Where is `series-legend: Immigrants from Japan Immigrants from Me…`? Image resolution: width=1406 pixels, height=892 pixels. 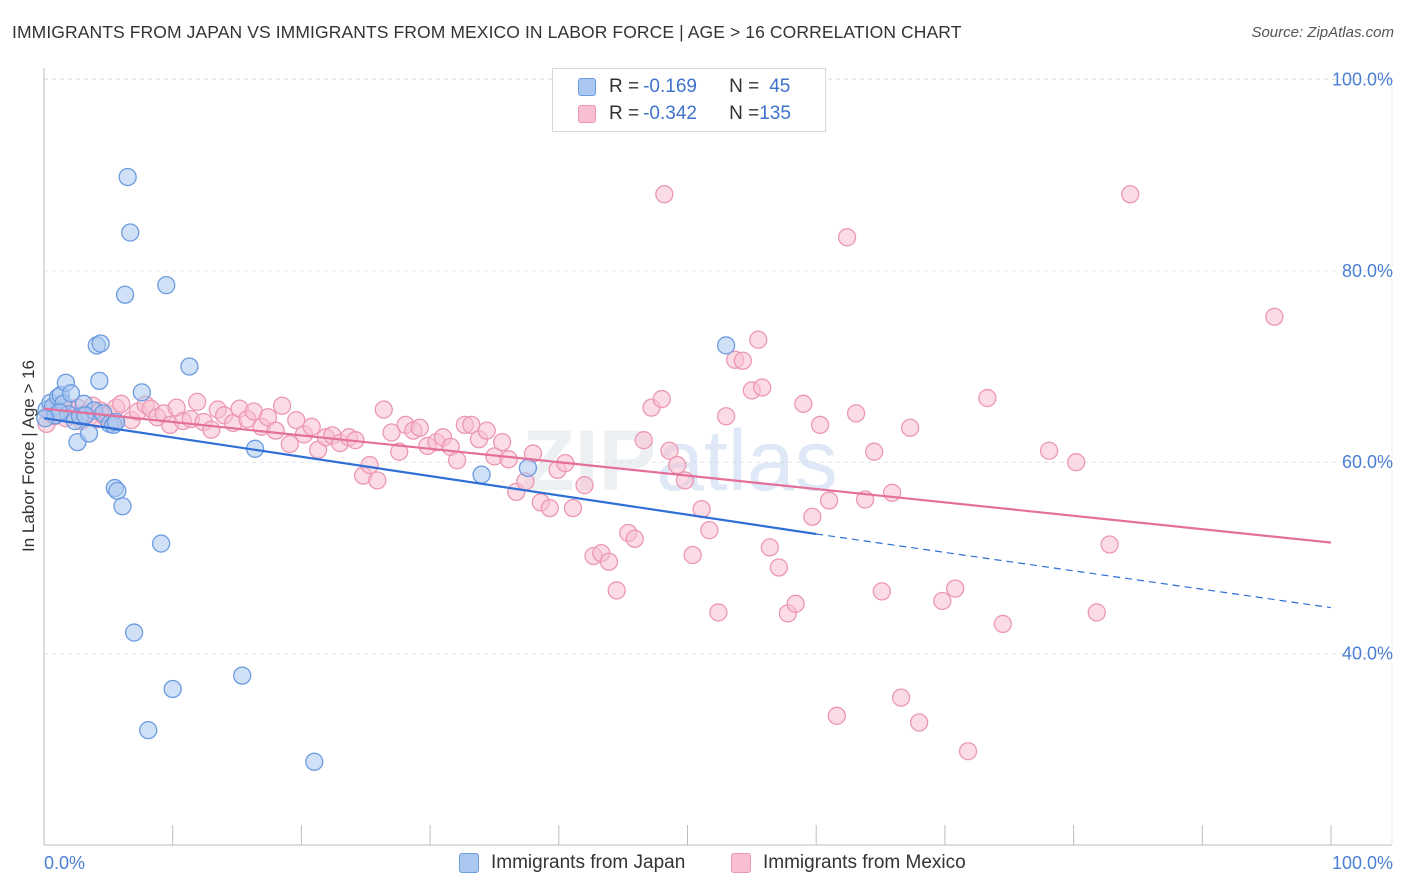 series-legend: Immigrants from Japan Immigrants from Me… is located at coordinates (703, 865).